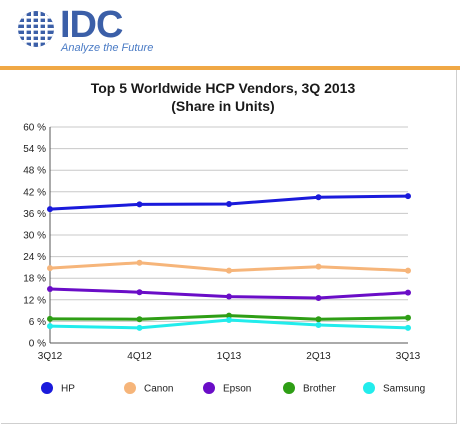 The image size is (460, 426). I want to click on y-tick-label: 24 %, so click(34, 257).